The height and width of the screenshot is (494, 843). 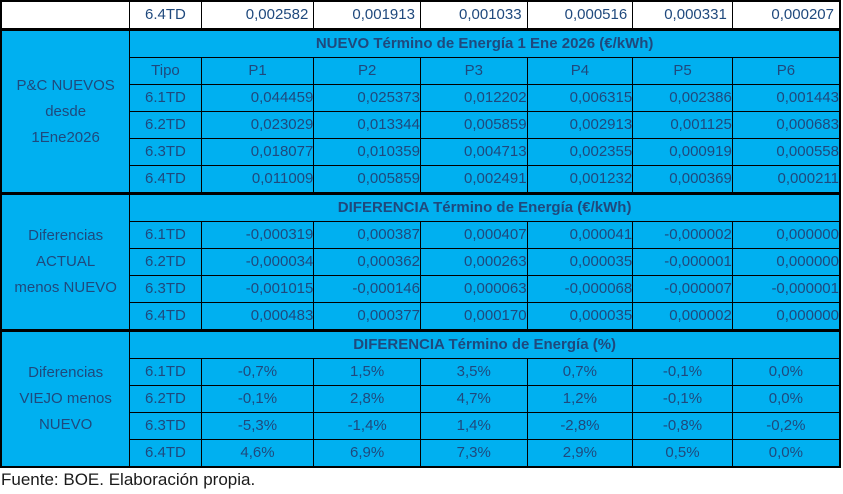 I want to click on value-cell: -0,000001, so click(x=682, y=262).